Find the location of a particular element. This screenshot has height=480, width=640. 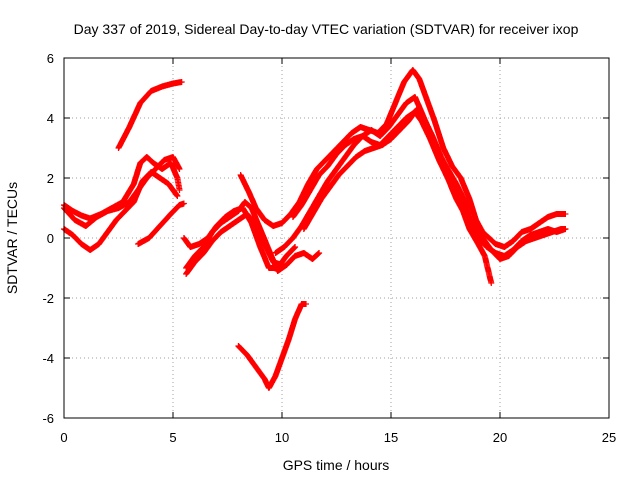

y-tick-label: 6 is located at coordinates (50, 58).